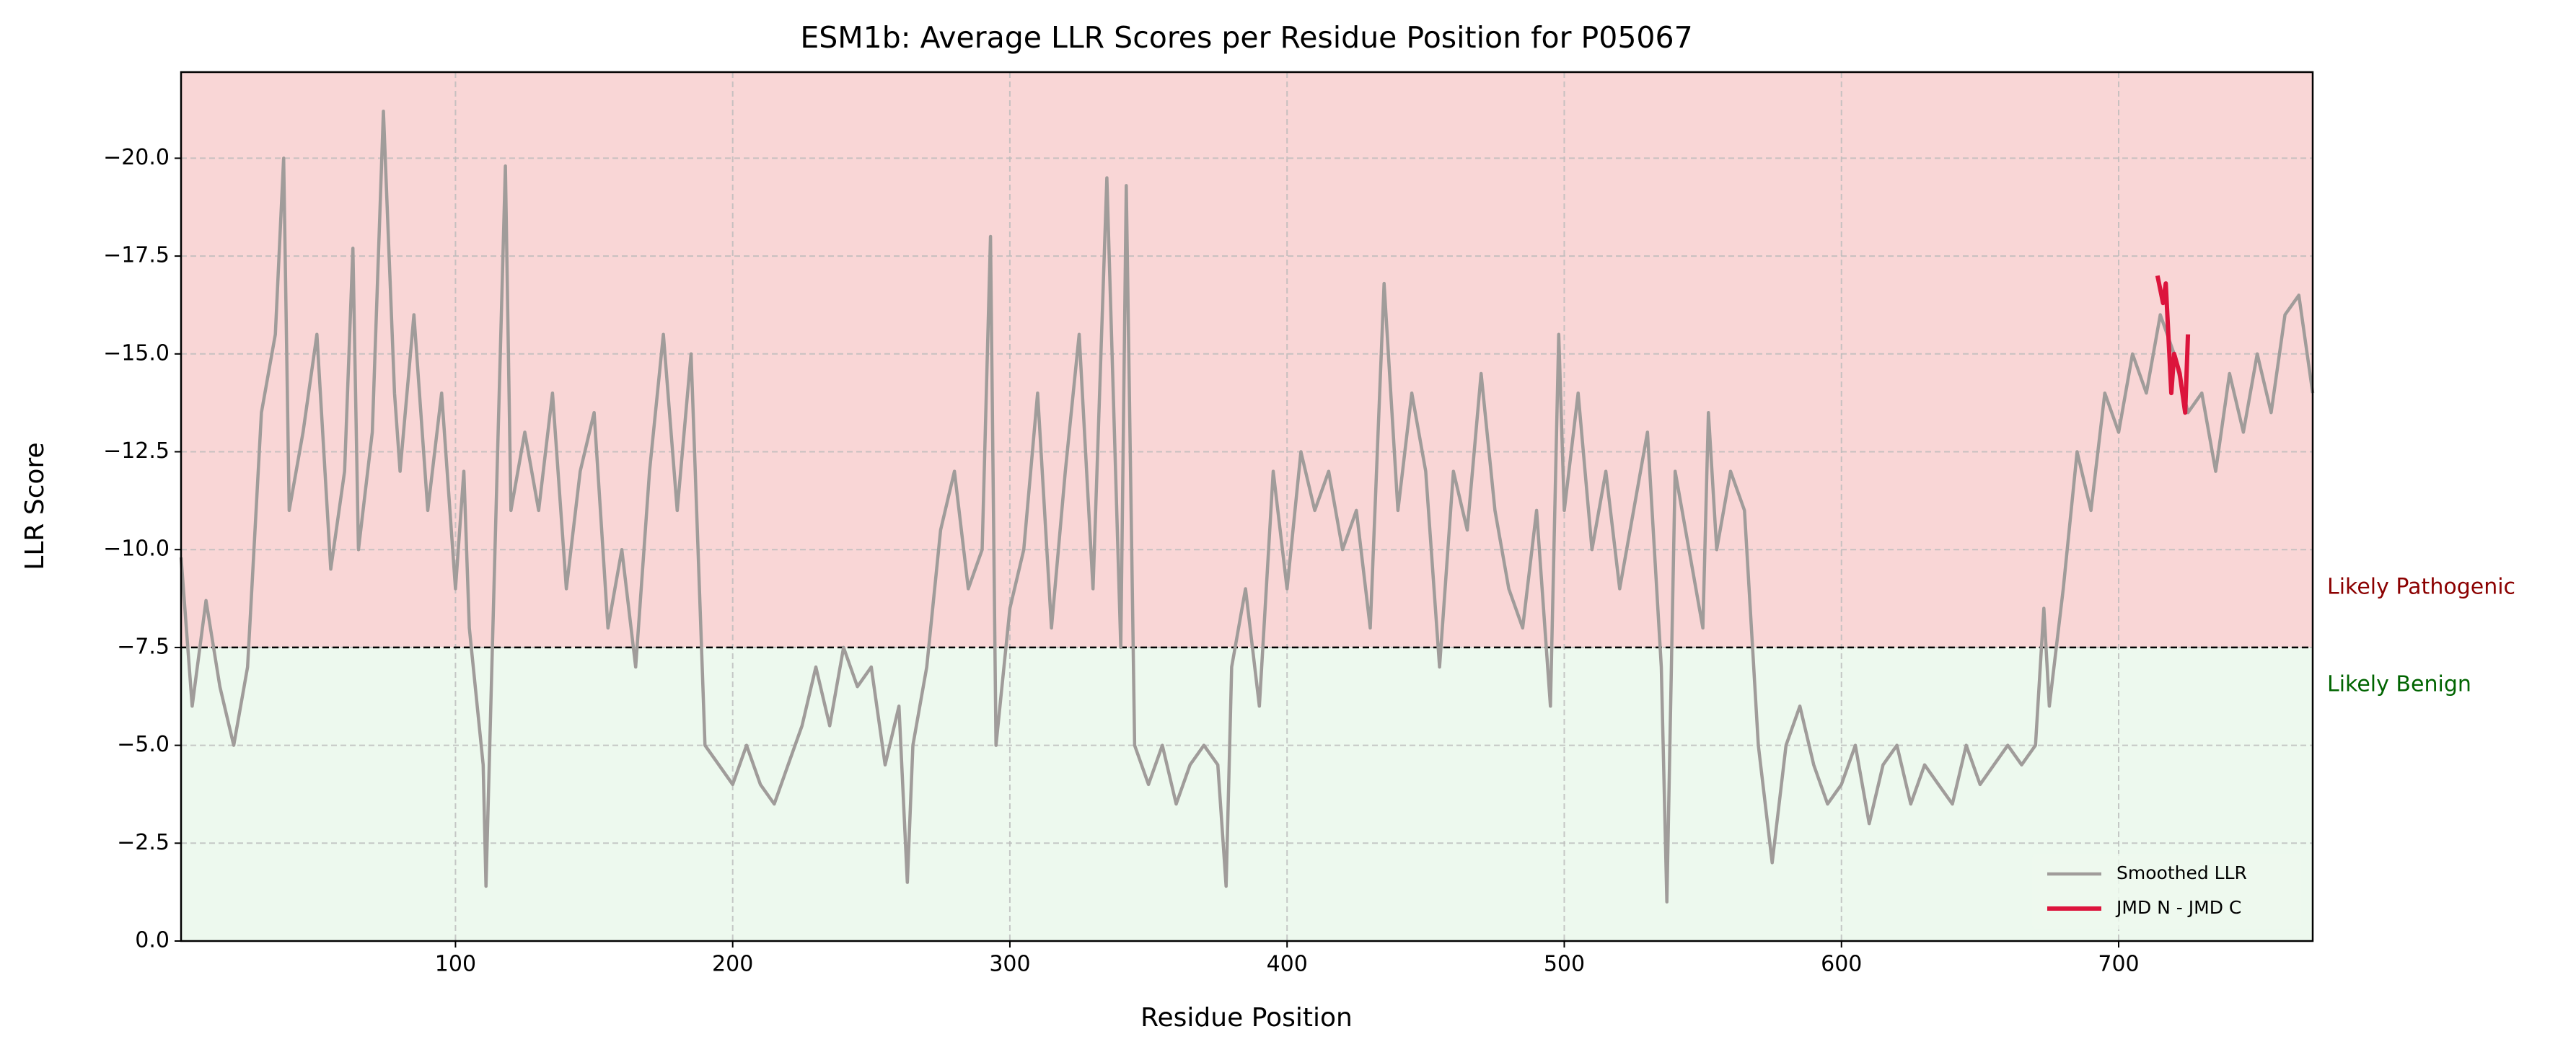 This screenshot has width=2576, height=1060. Describe the element at coordinates (152, 940) in the screenshot. I see `y-tick-label: 0.0` at that location.